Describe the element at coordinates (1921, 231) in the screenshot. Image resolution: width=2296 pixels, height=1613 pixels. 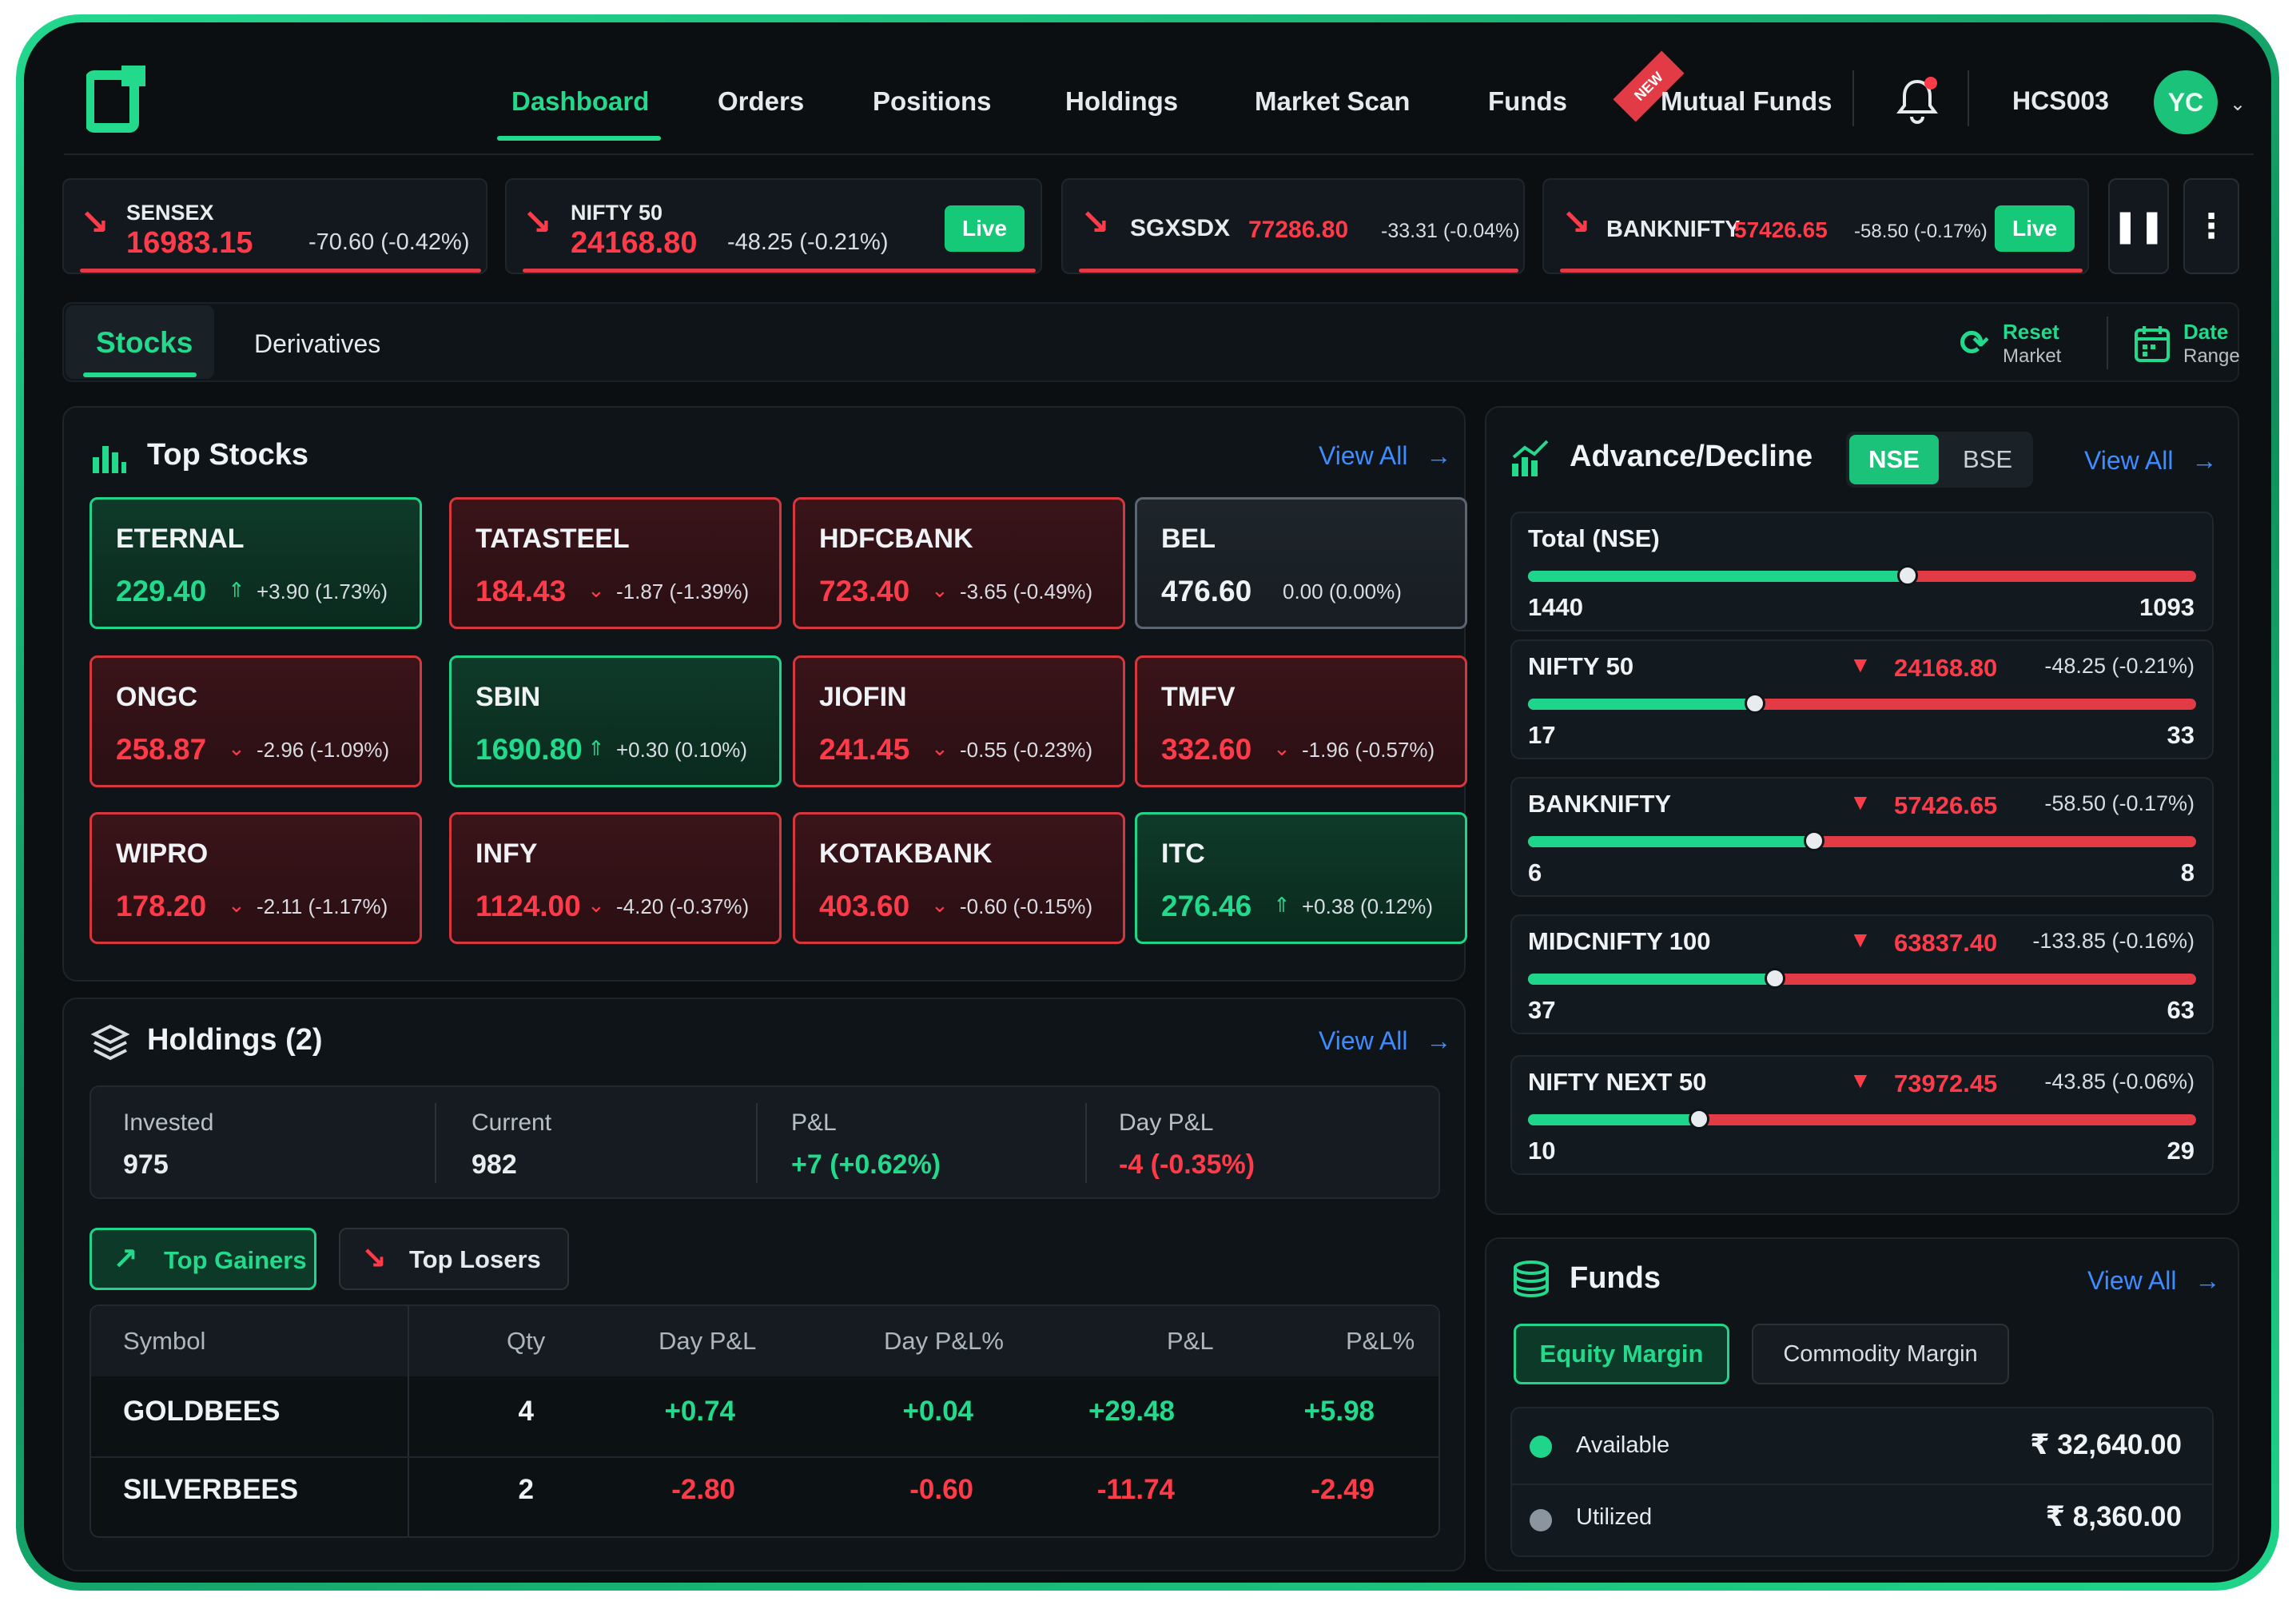
I see `ticker-change: -58.50 (-0.17%)` at that location.